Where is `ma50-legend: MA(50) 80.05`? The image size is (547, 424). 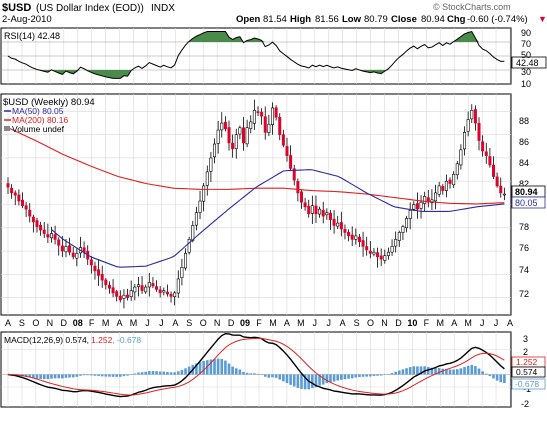 ma50-legend: MA(50) 80.05 is located at coordinates (38, 111).